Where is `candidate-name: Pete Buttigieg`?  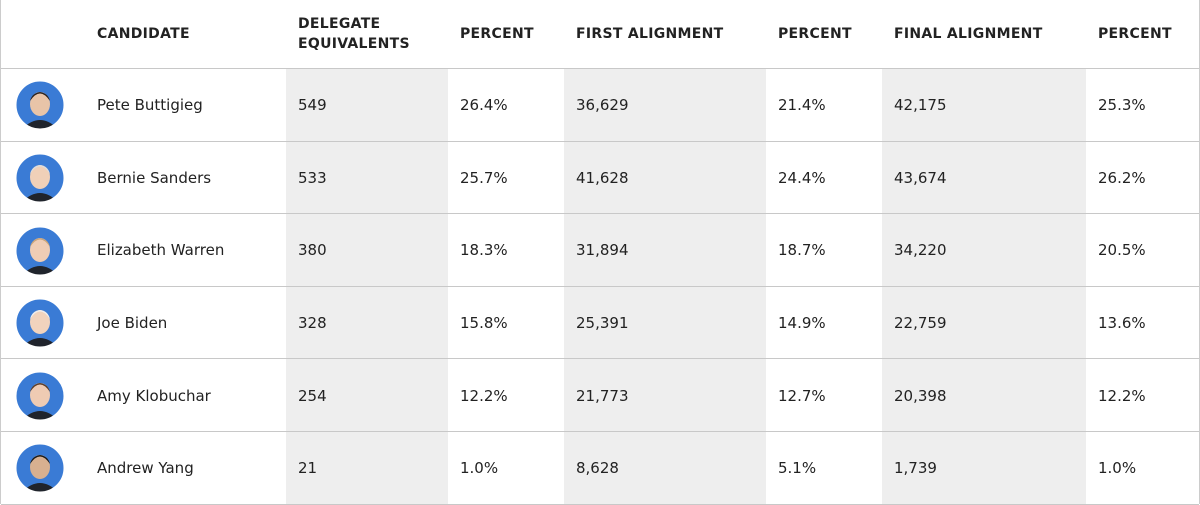 candidate-name: Pete Buttigieg is located at coordinates (150, 105).